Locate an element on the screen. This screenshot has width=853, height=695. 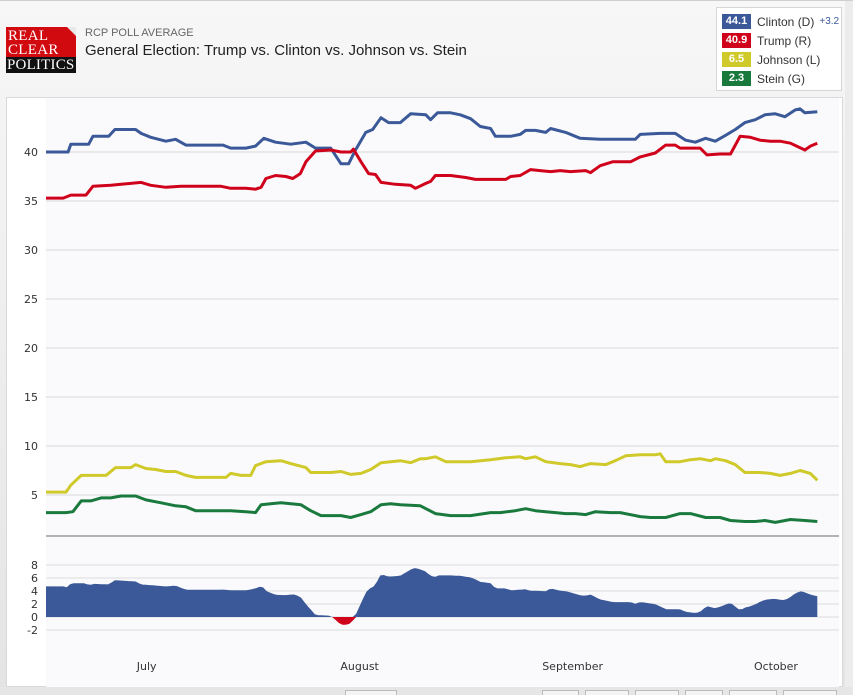
rcp-logo: REAL CLEAR POLITICS is located at coordinates (41, 50).